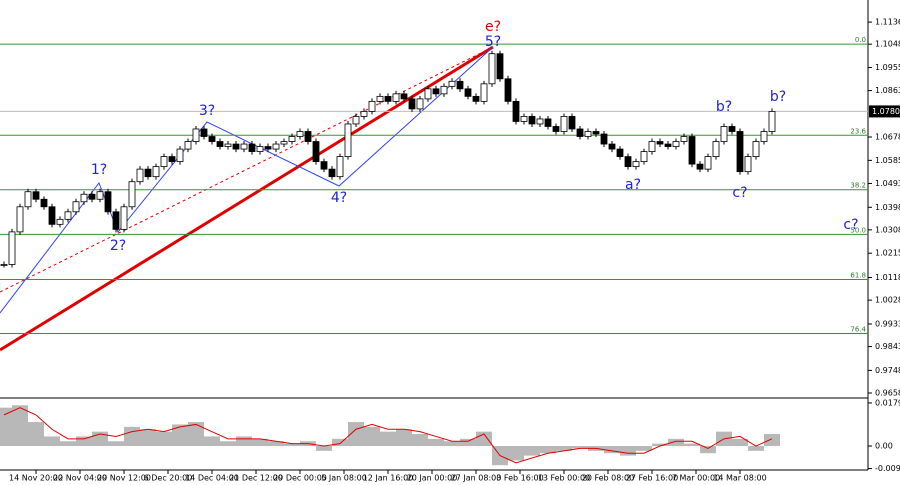  I want to click on fib-label: 23.6, so click(858, 131).